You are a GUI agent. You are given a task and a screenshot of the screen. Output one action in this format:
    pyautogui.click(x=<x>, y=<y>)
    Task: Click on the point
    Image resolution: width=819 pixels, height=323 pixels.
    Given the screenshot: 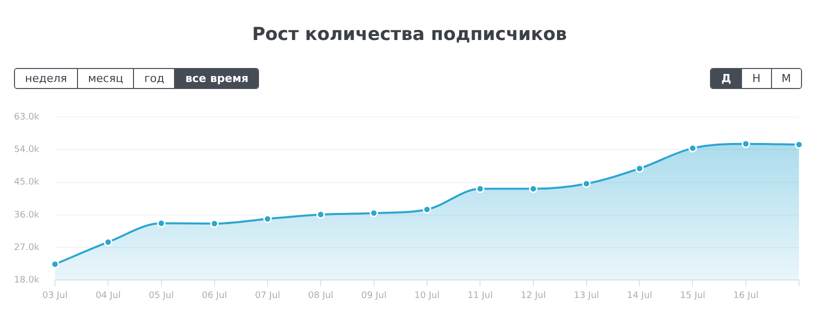 What is the action you would take?
    pyautogui.click(x=267, y=219)
    